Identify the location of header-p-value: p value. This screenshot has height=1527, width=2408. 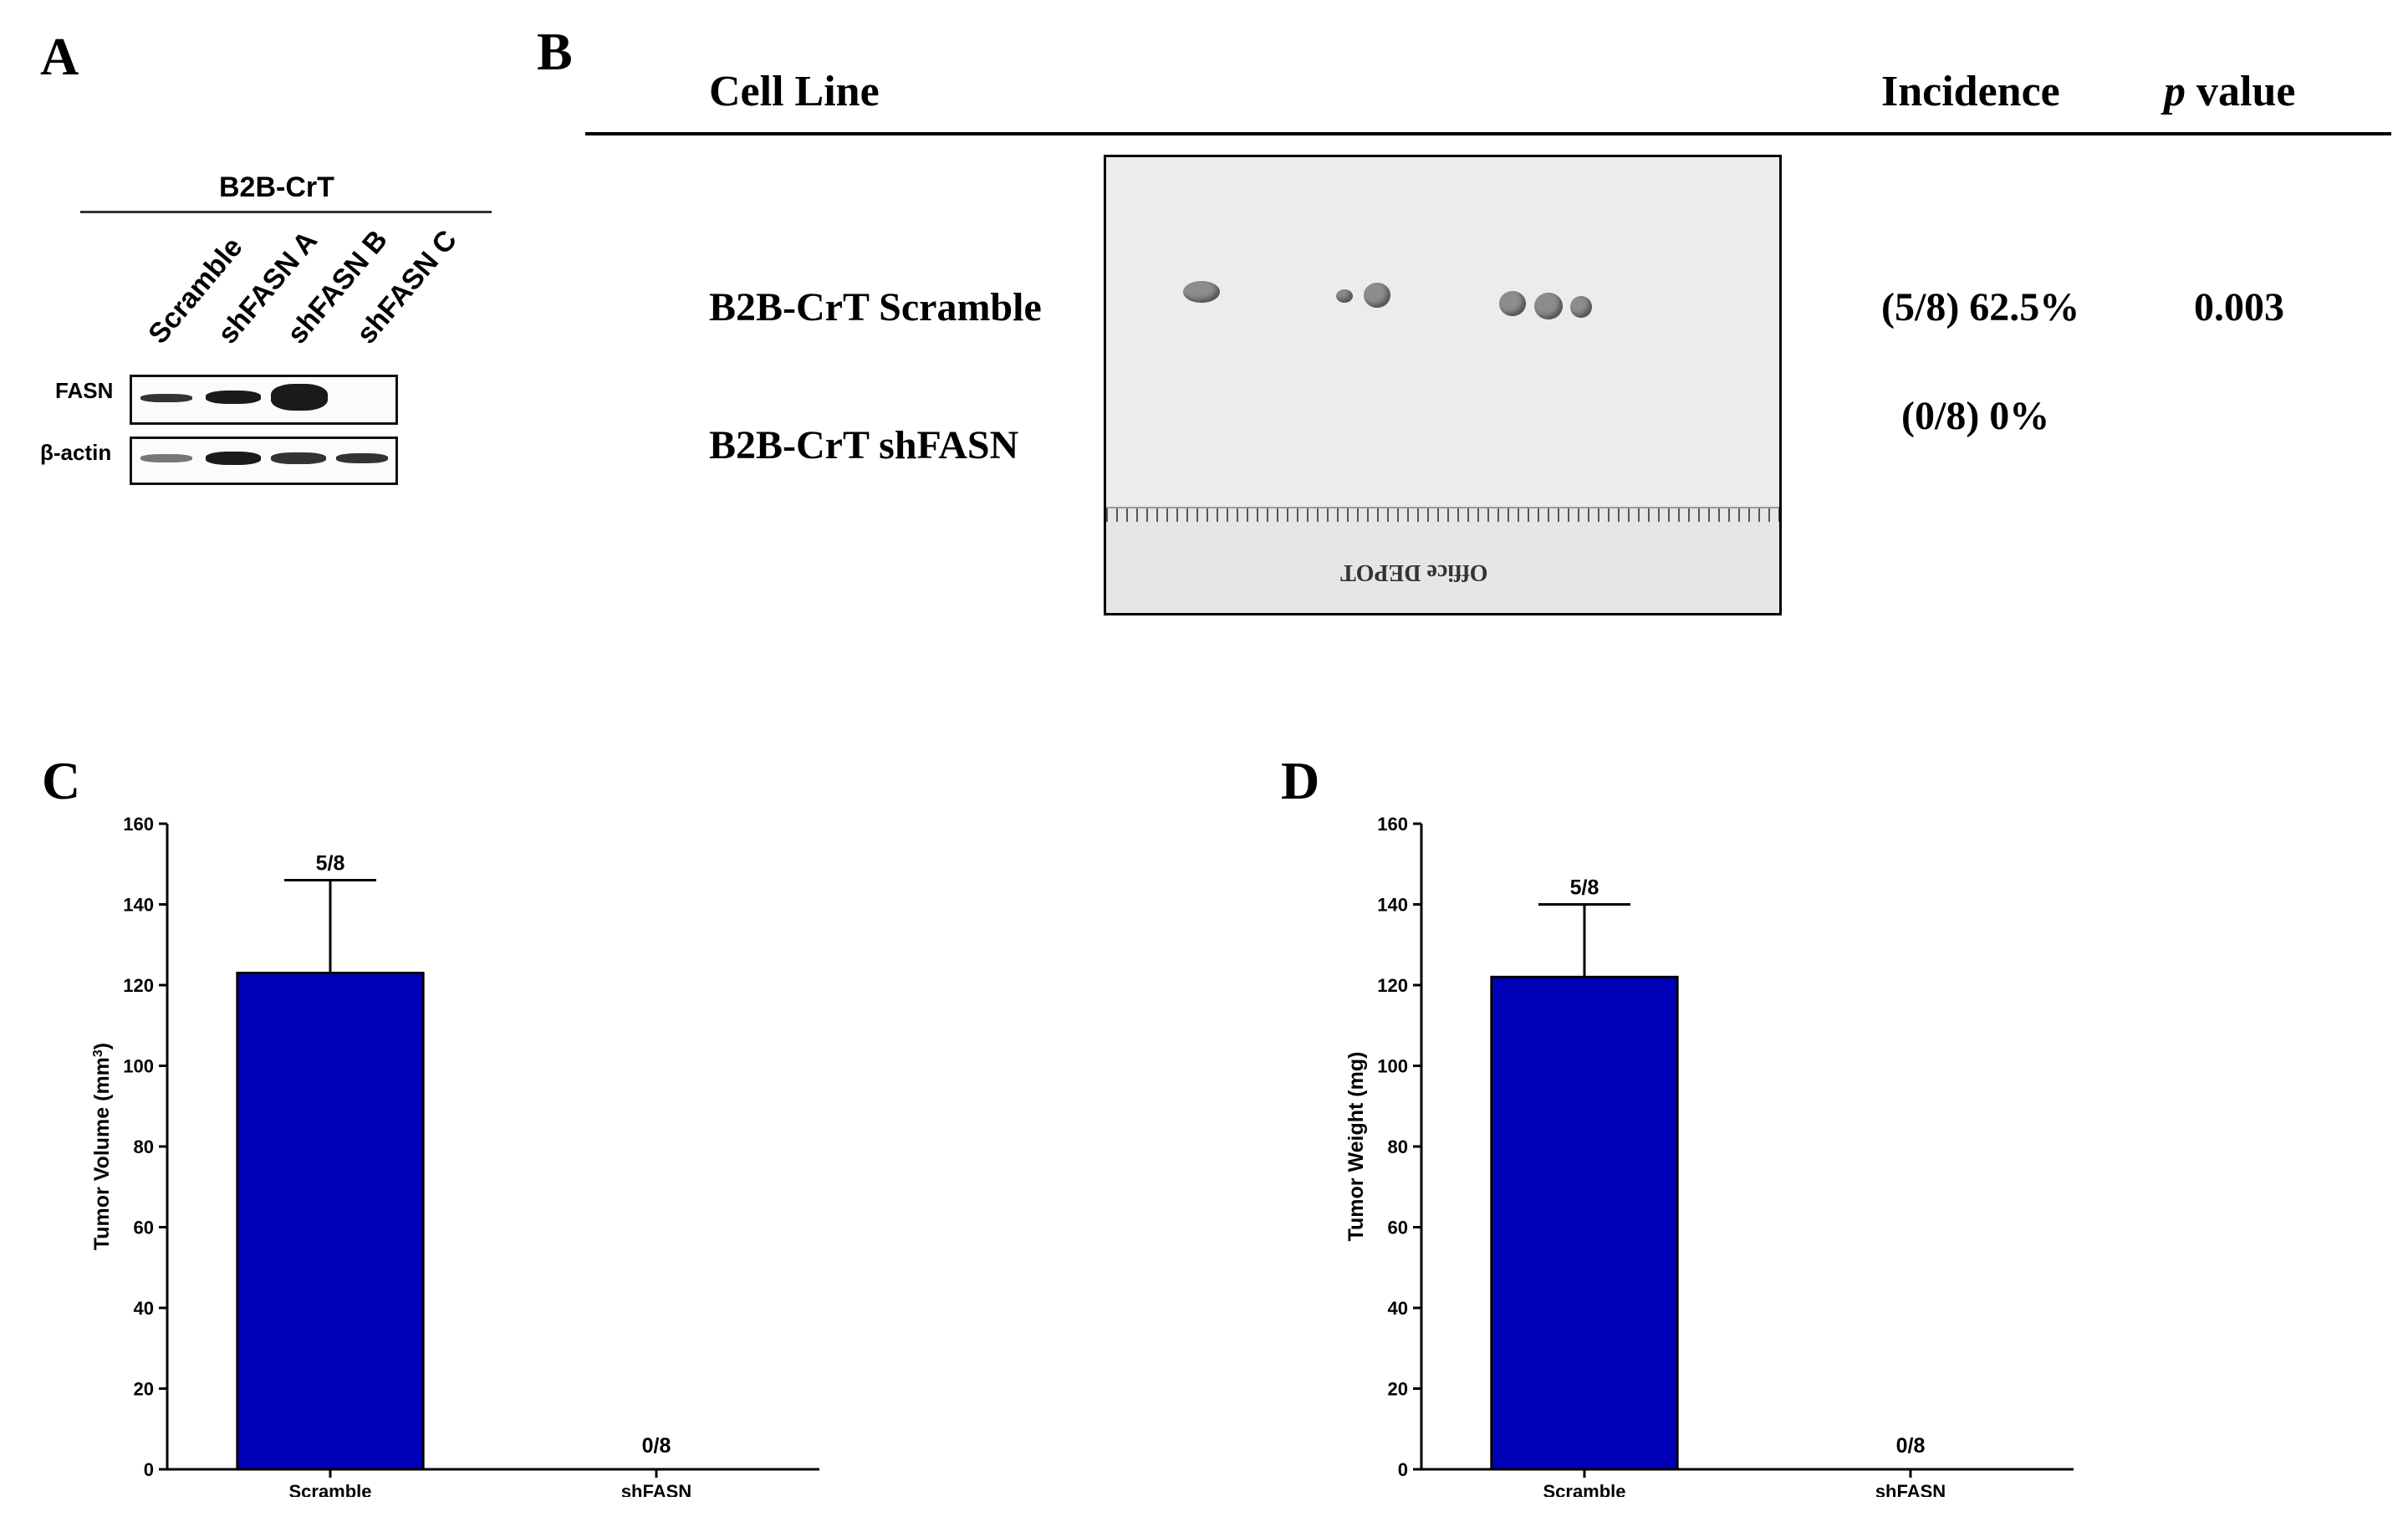
(2230, 92).